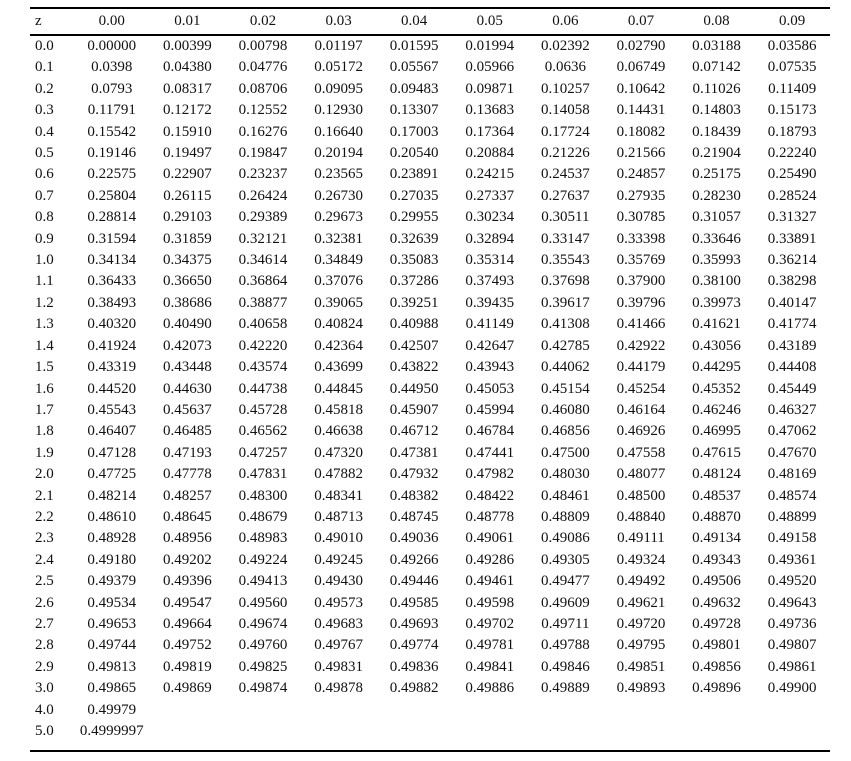  What do you see at coordinates (187, 174) in the screenshot?
I see `cell-value: 0.22907` at bounding box center [187, 174].